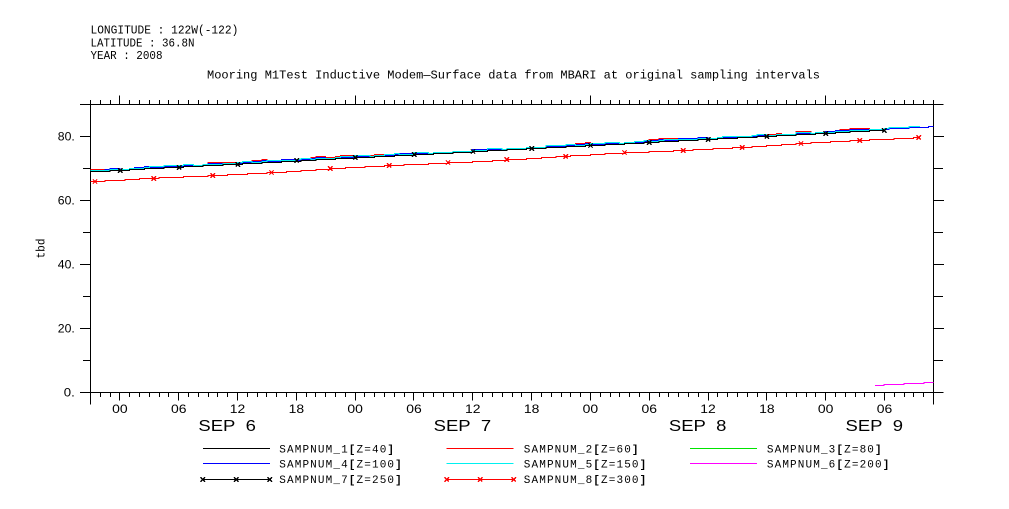  I want to click on svg-text: 60., so click(66, 201).